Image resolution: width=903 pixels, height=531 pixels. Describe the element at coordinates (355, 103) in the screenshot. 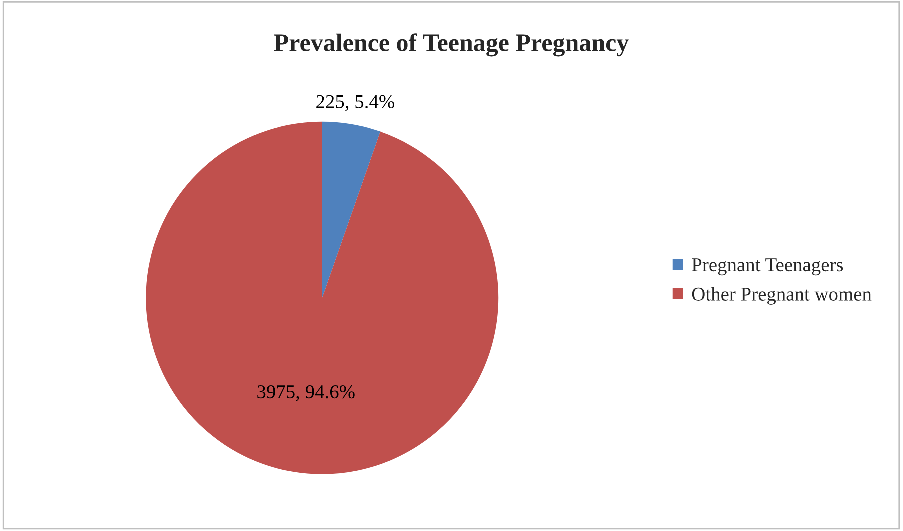

I see `data-label: 225, 5.4%` at that location.